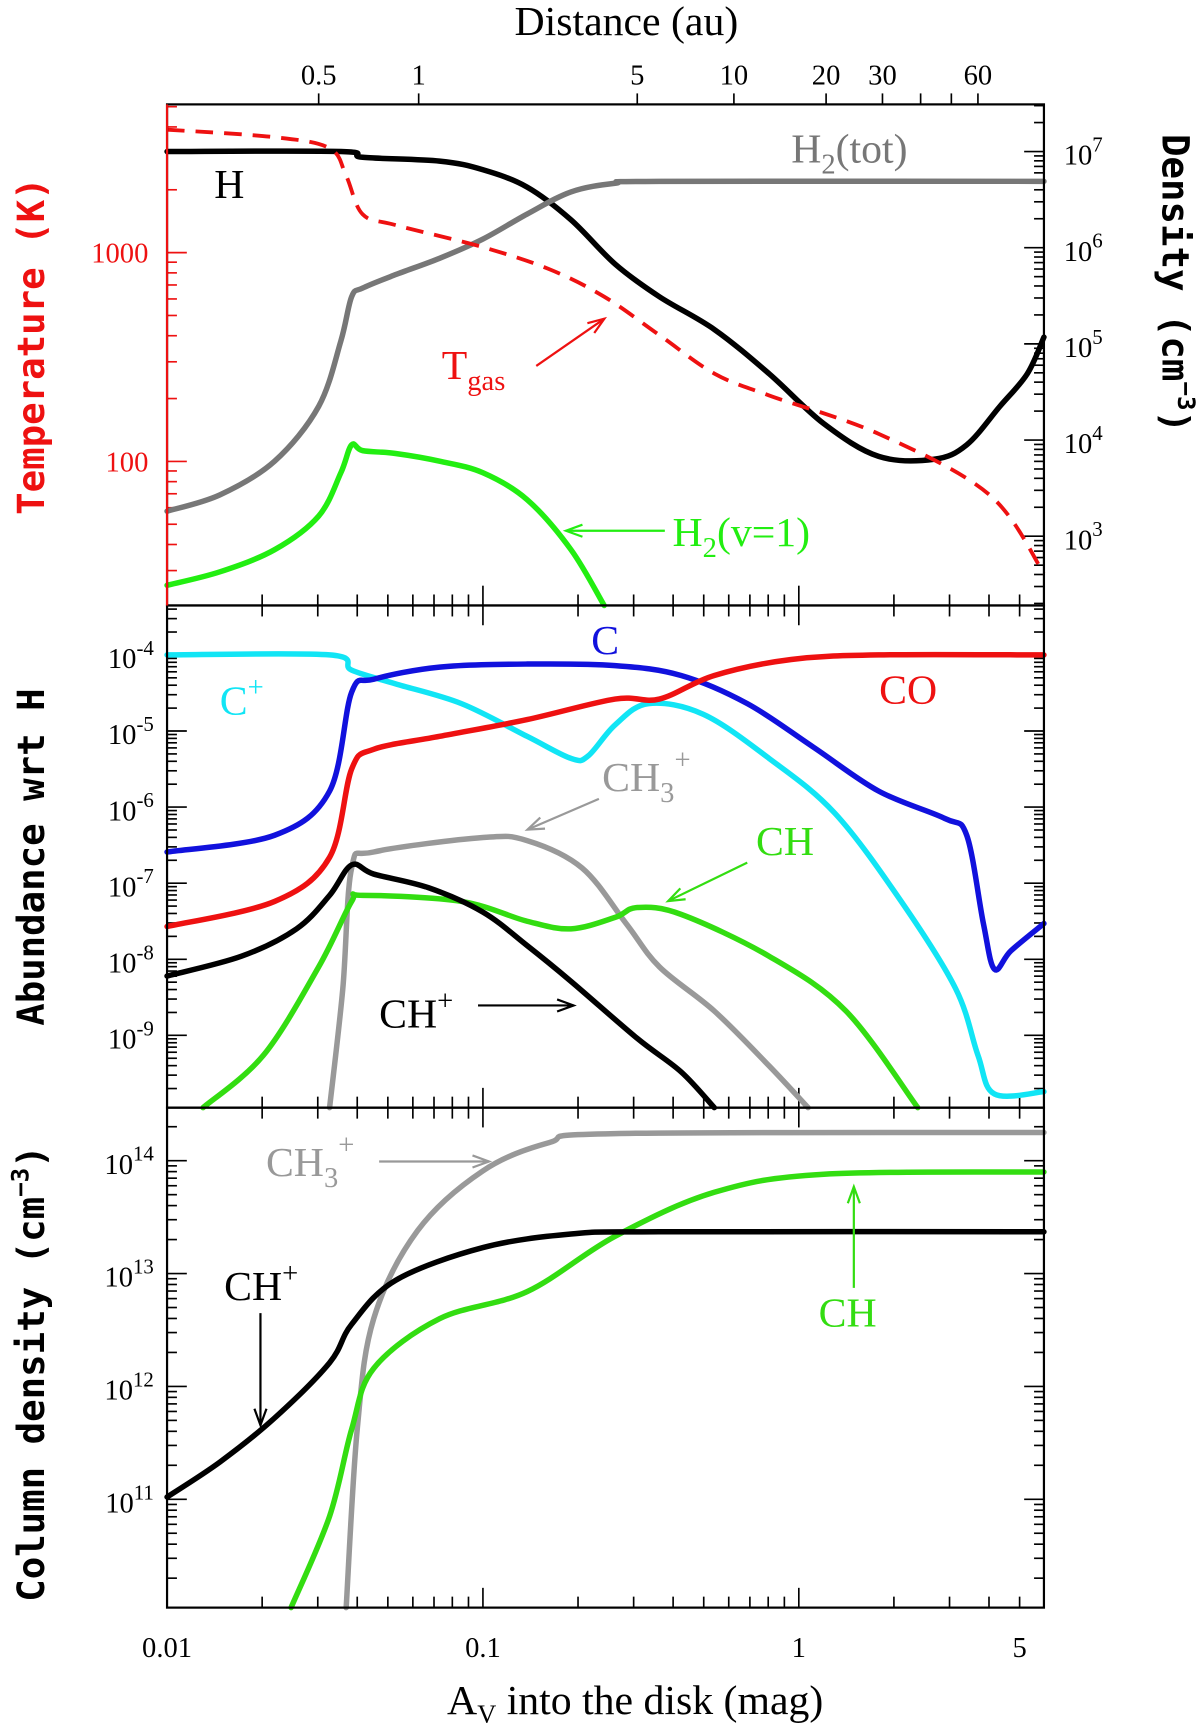 Image resolution: width=1200 pixels, height=1723 pixels. What do you see at coordinates (143, 1154) in the screenshot?
I see `y-tick-label-exponent: 14` at bounding box center [143, 1154].